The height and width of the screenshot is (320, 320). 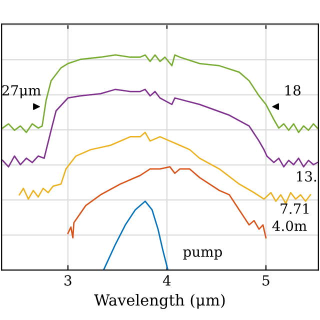 I want to click on x-tick-label: 3, so click(x=68, y=280).